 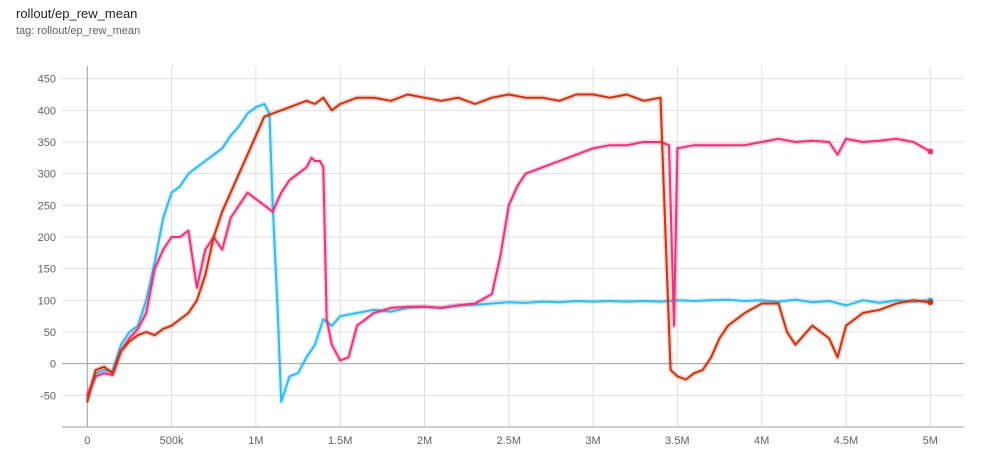 What do you see at coordinates (592, 441) in the screenshot?
I see `x-tick-label: 3M` at bounding box center [592, 441].